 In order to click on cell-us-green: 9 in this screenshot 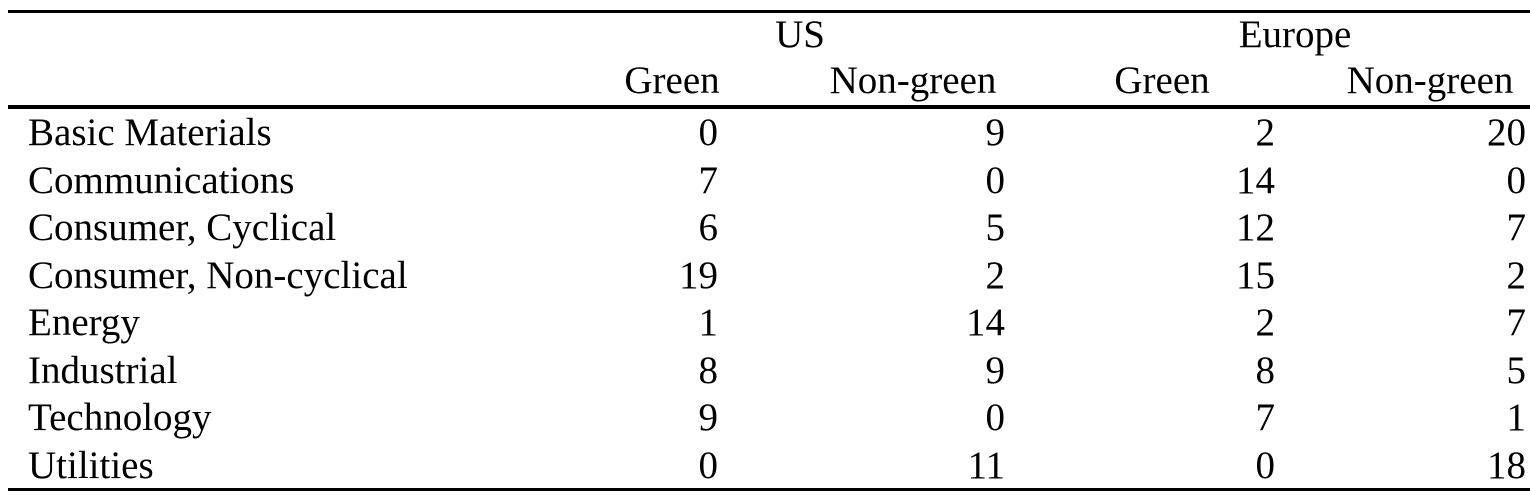, I will do `click(708, 417)`.